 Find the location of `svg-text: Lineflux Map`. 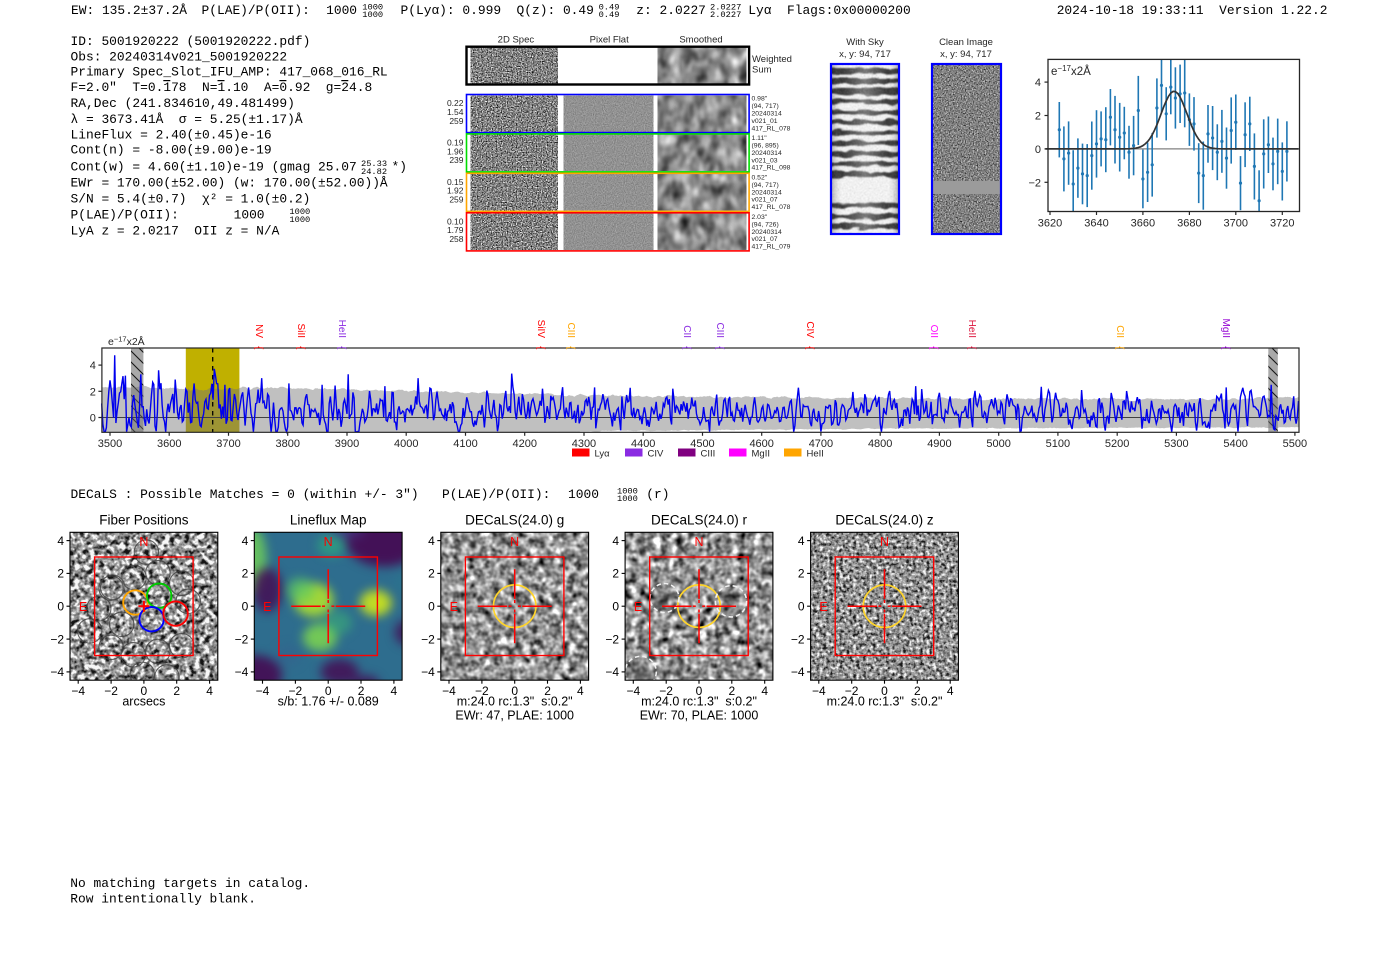

svg-text: Lineflux Map is located at coordinates (328, 520).